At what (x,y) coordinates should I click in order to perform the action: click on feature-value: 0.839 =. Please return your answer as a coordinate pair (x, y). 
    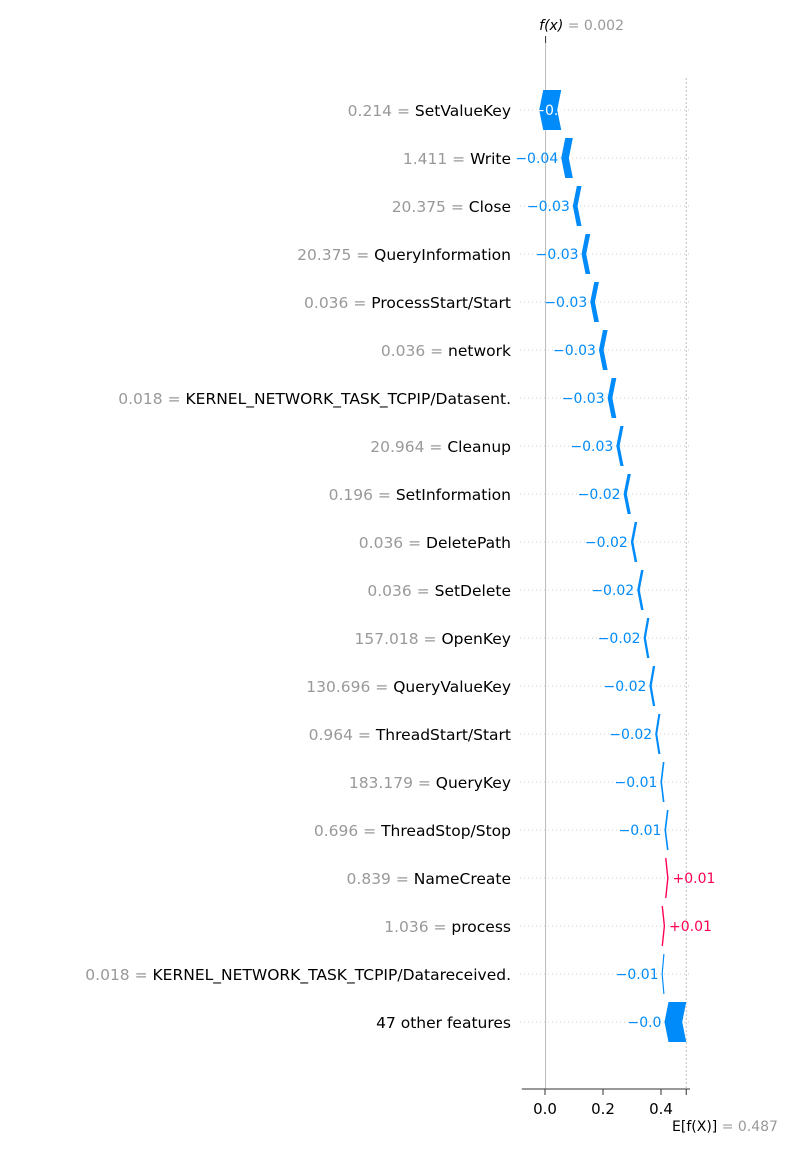
    Looking at the image, I should click on (380, 879).